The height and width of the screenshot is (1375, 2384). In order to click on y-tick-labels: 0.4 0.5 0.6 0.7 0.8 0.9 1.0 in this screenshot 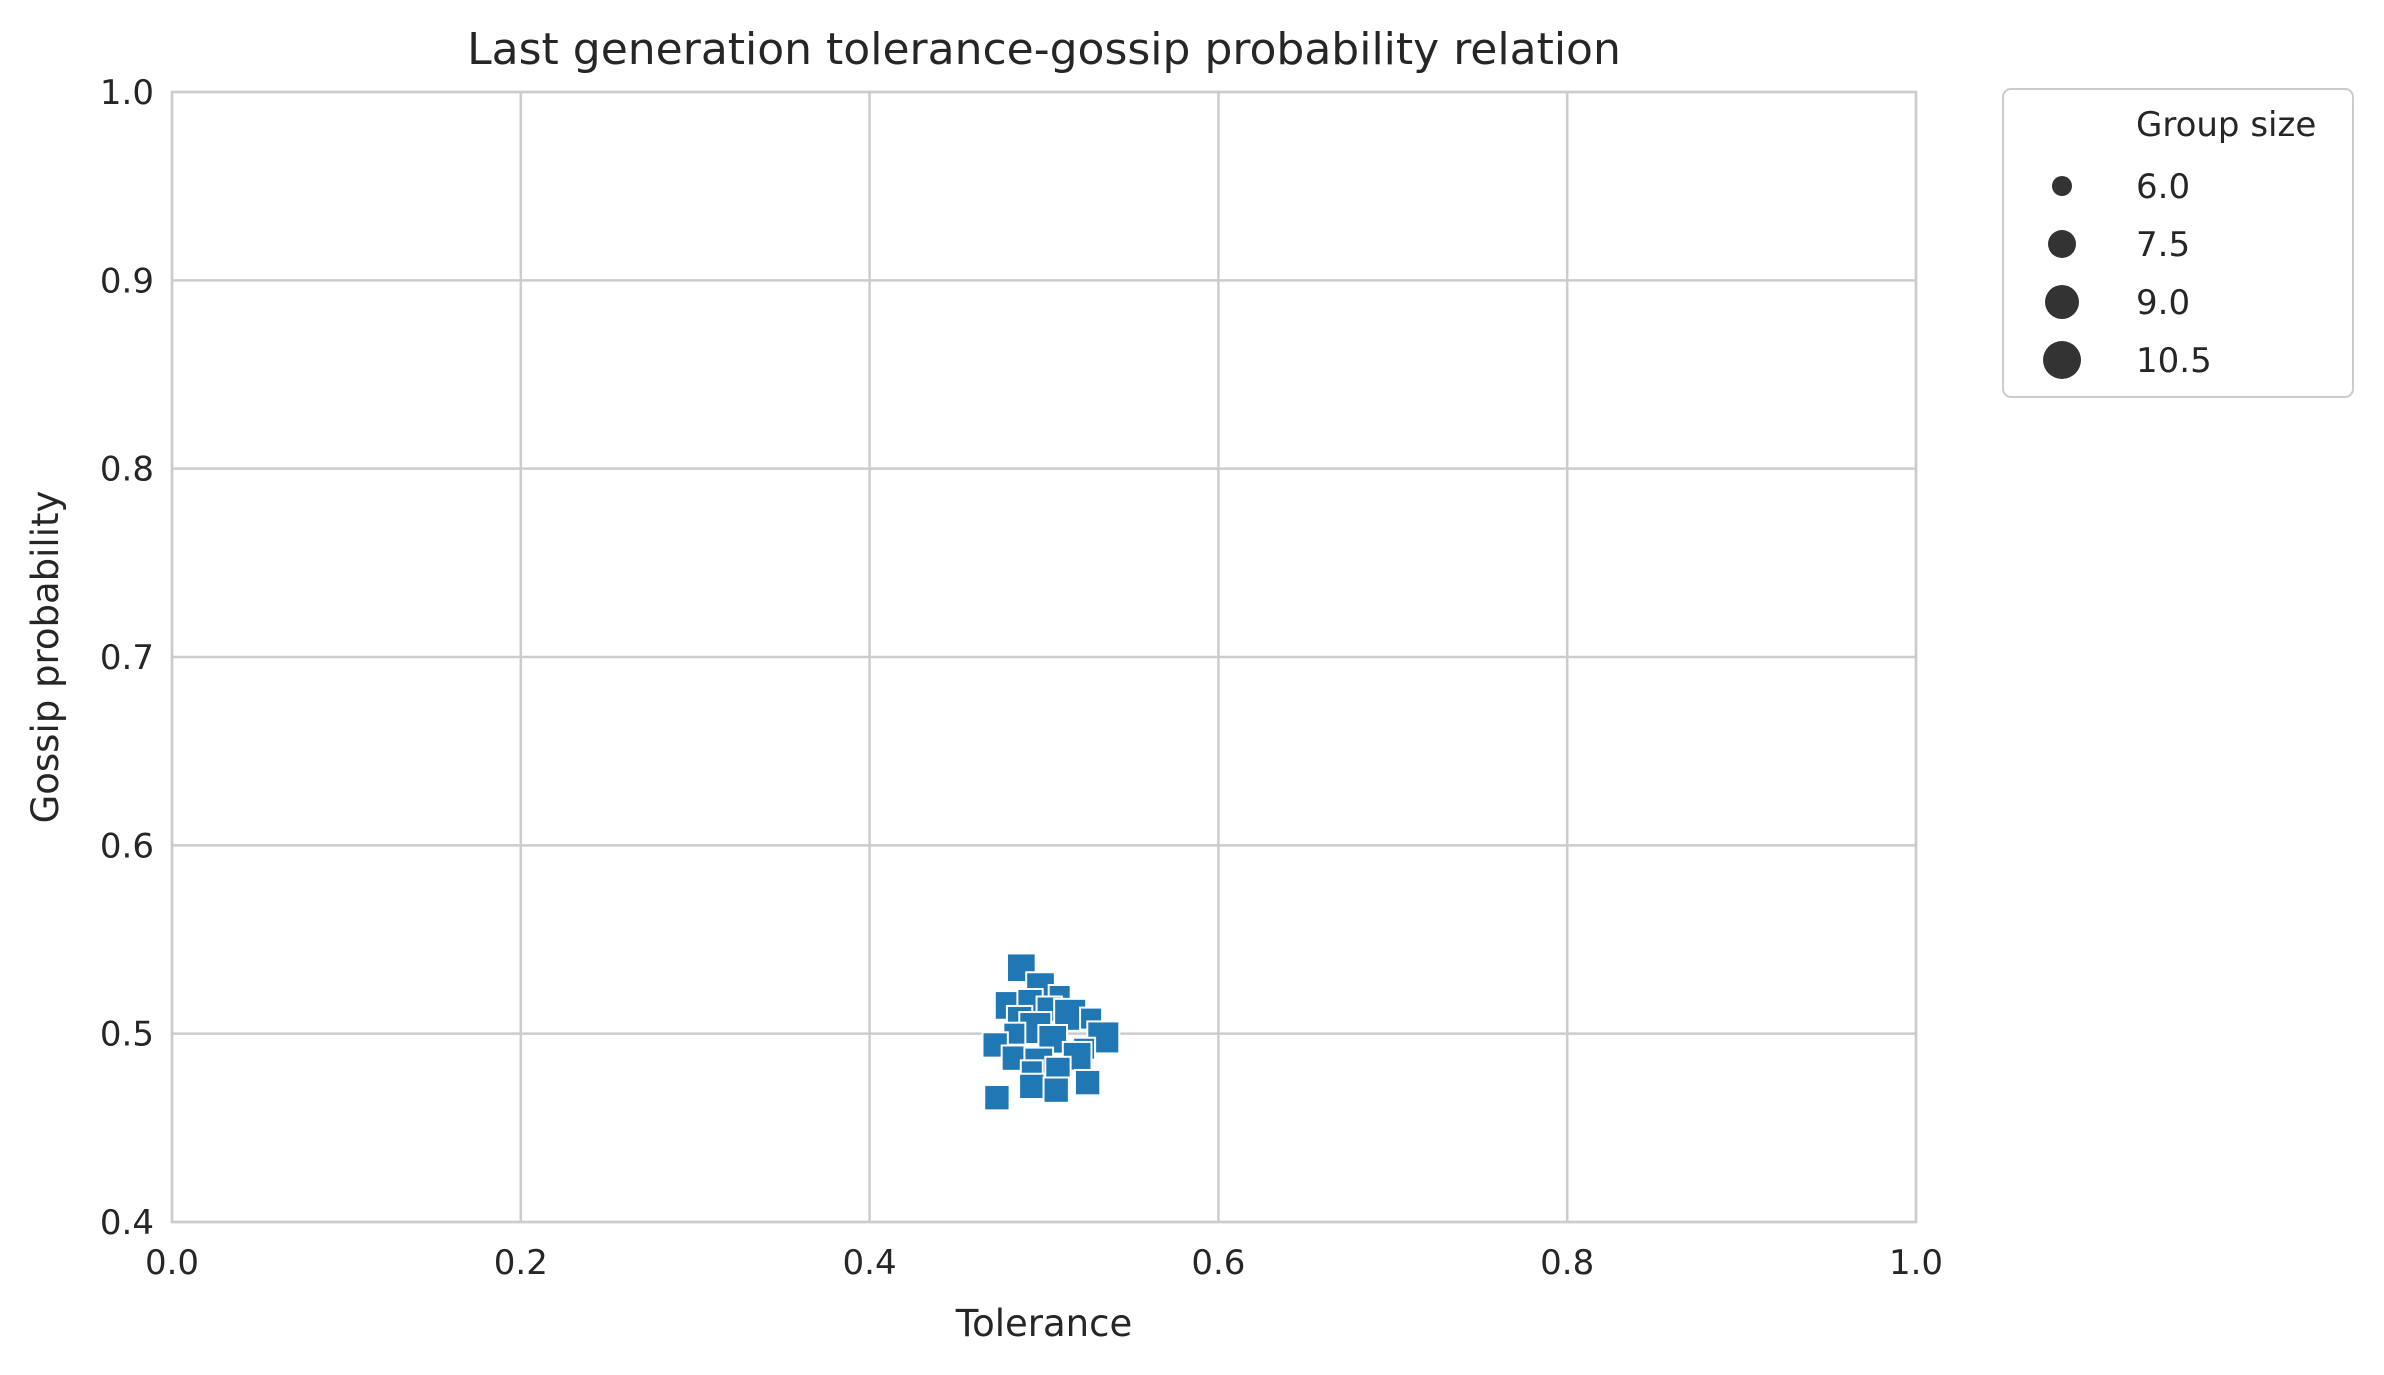, I will do `click(127, 658)`.